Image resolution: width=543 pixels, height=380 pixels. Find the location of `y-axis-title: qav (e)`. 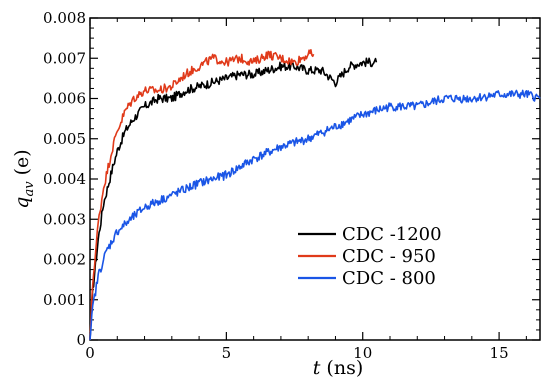

y-axis-title: qav (e) is located at coordinates (24, 178).